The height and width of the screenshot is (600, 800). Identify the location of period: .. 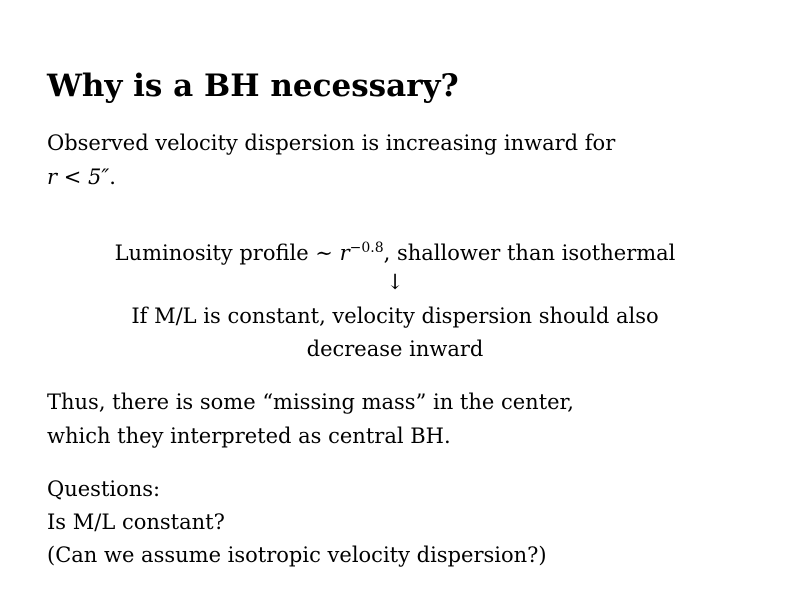
(112, 177).